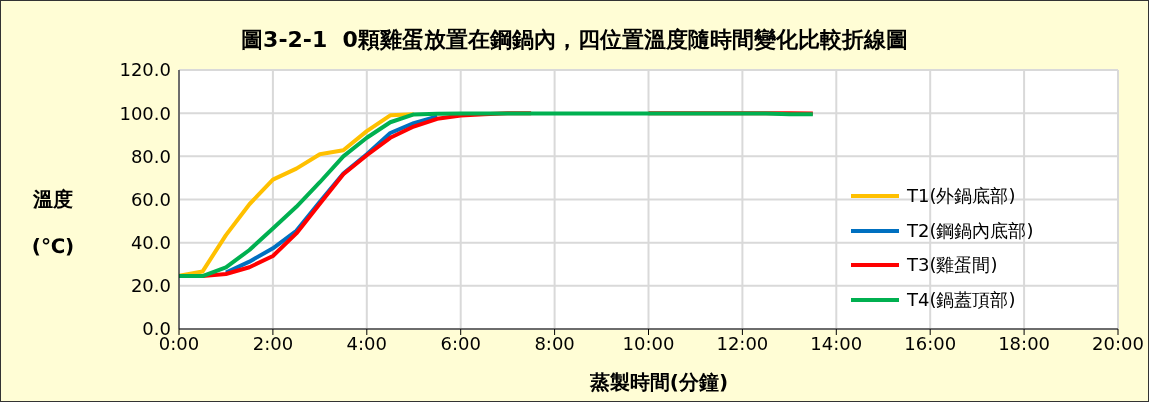 The width and height of the screenshot is (1149, 402). Describe the element at coordinates (742, 343) in the screenshot. I see `x-tick-label: 12:00` at that location.